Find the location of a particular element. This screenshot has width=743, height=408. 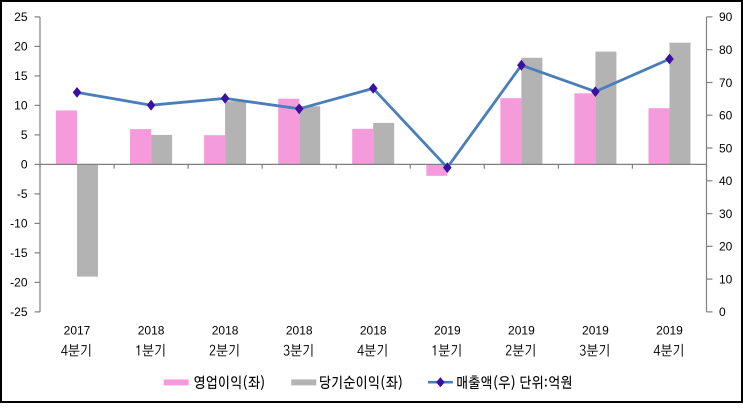

svg-text: 80 is located at coordinates (726, 50).